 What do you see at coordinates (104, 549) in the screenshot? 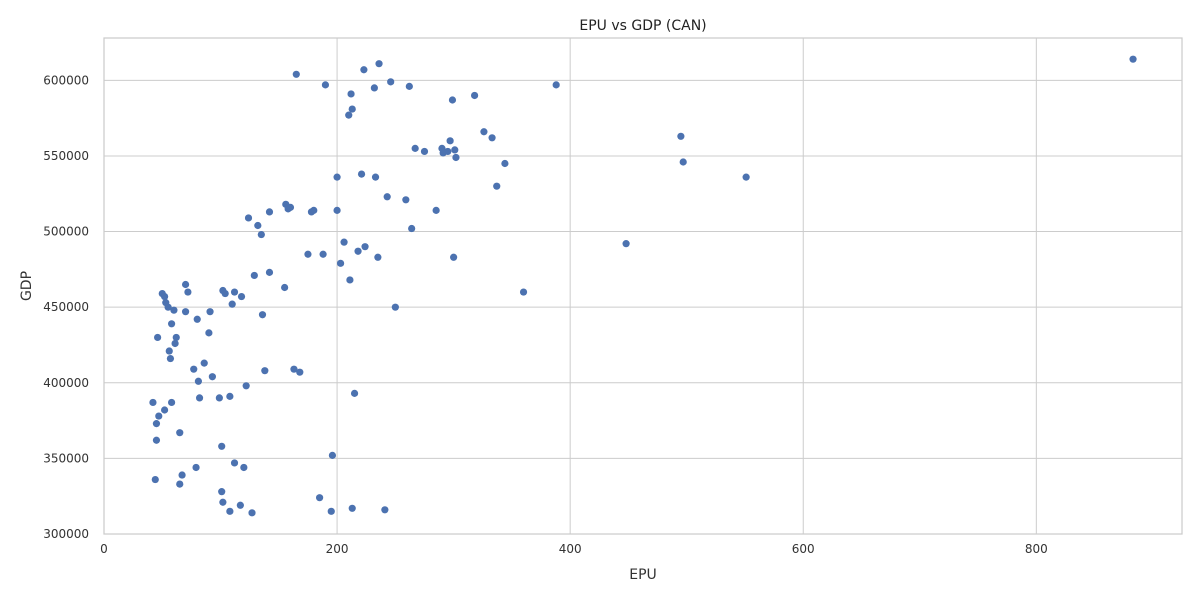
I see `x-tick-label: 0` at bounding box center [104, 549].